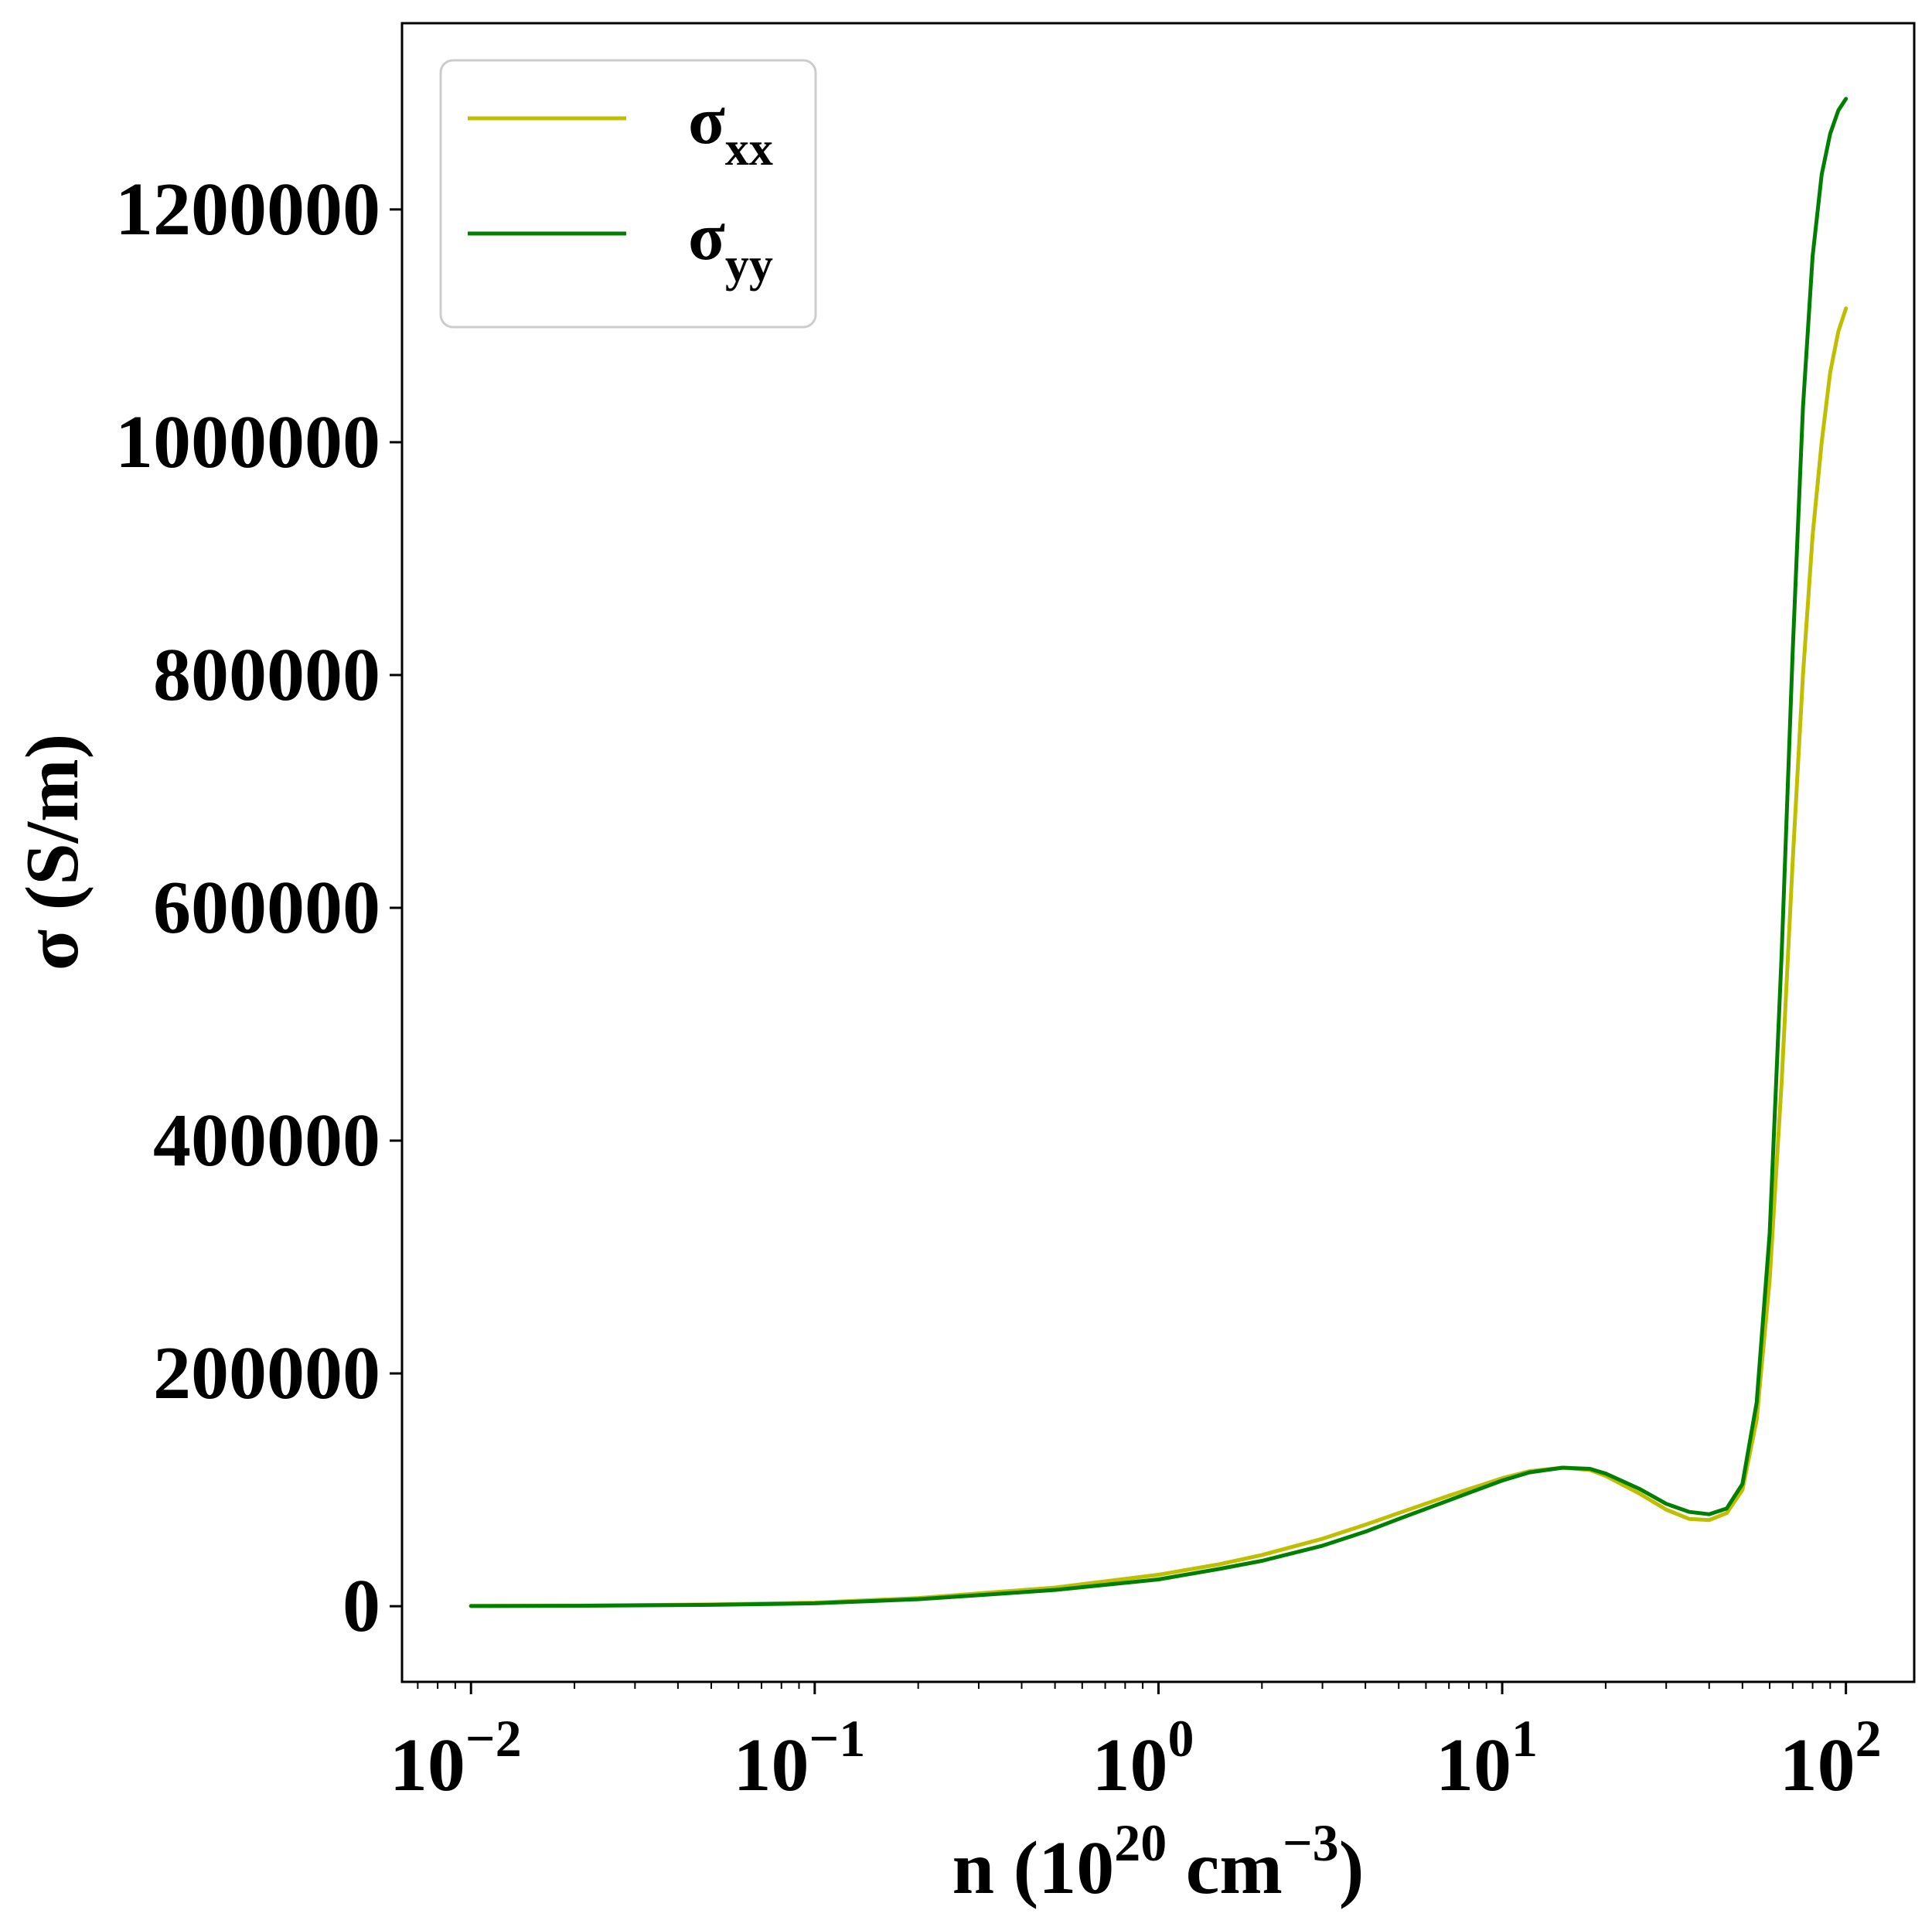  I want to click on y-axis-label: σ (S/m), so click(52, 852).